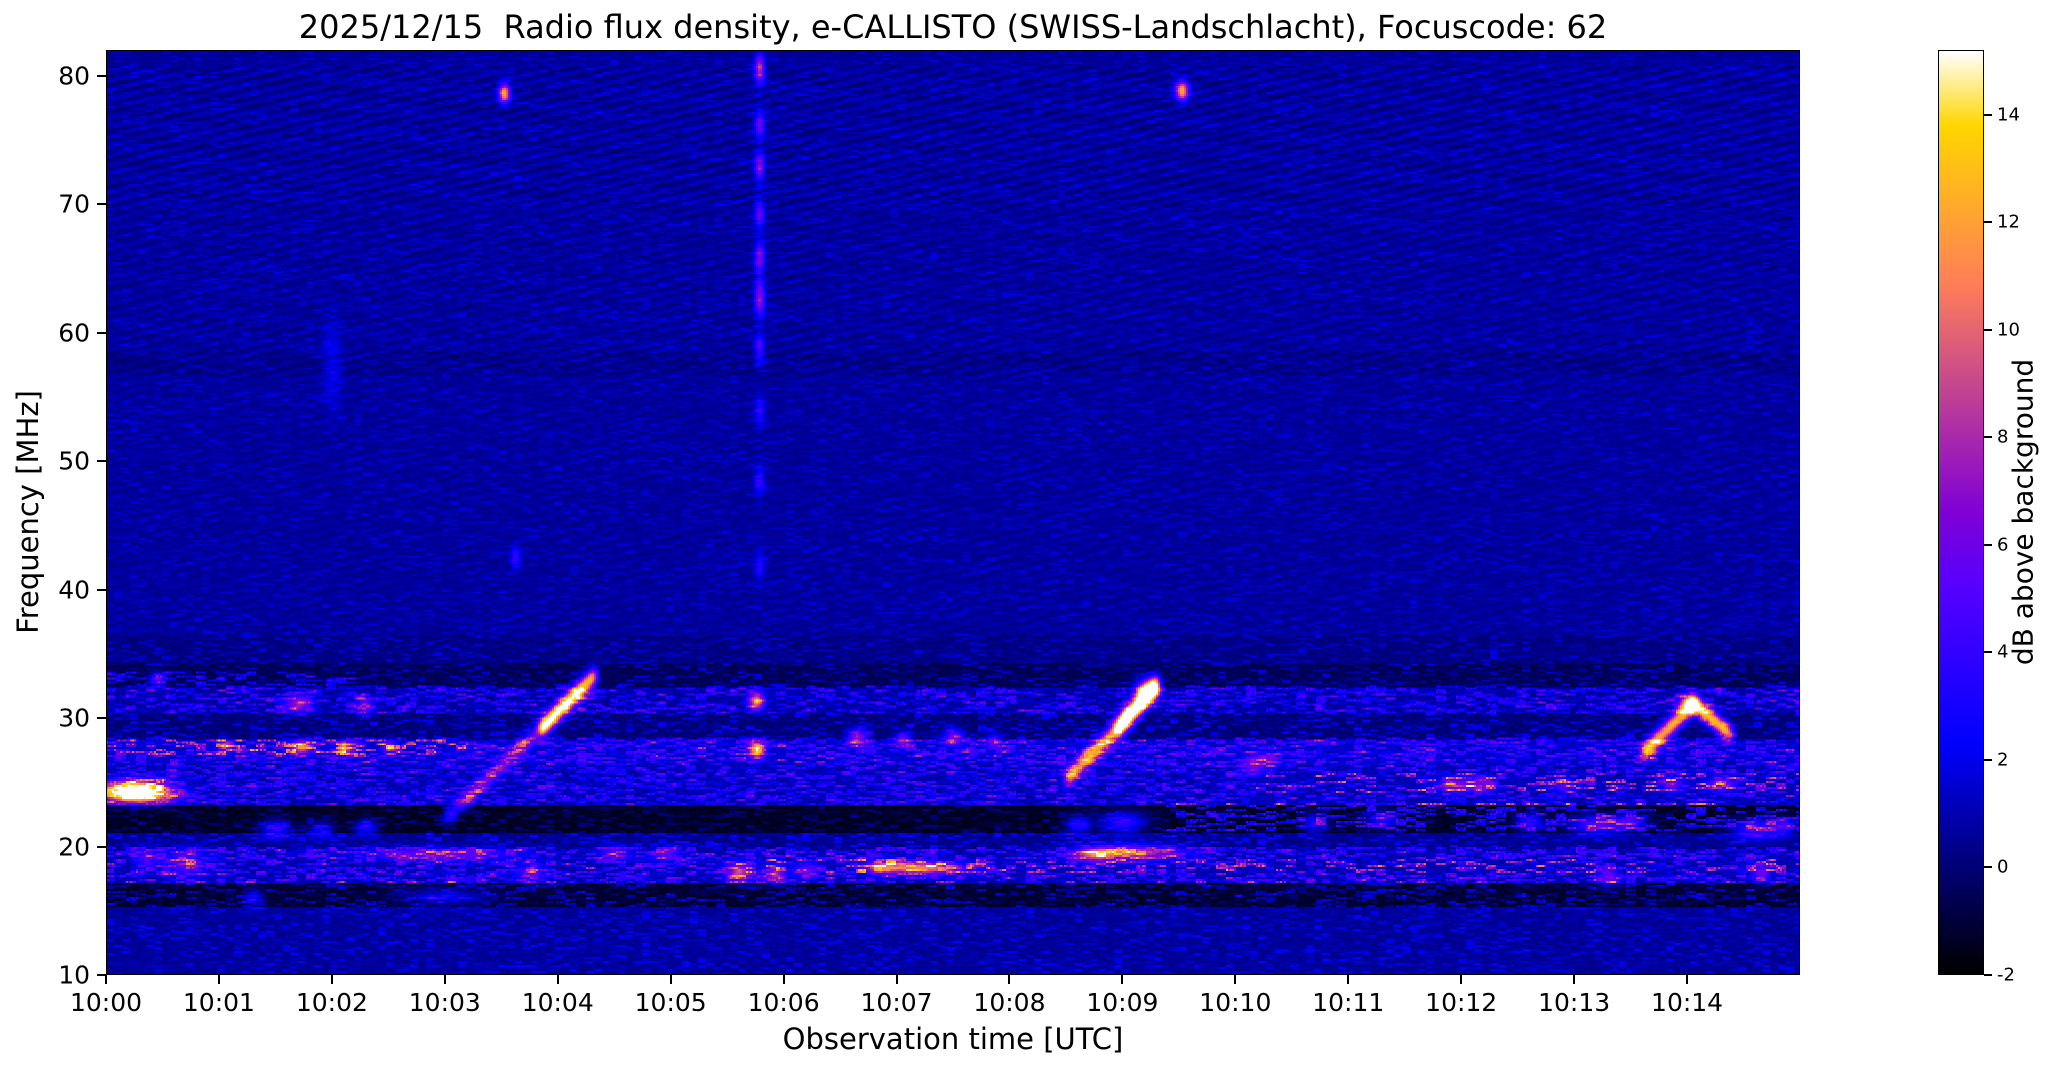 The image size is (2047, 1067). I want to click on x-tick-label: 10:14, so click(1687, 1002).